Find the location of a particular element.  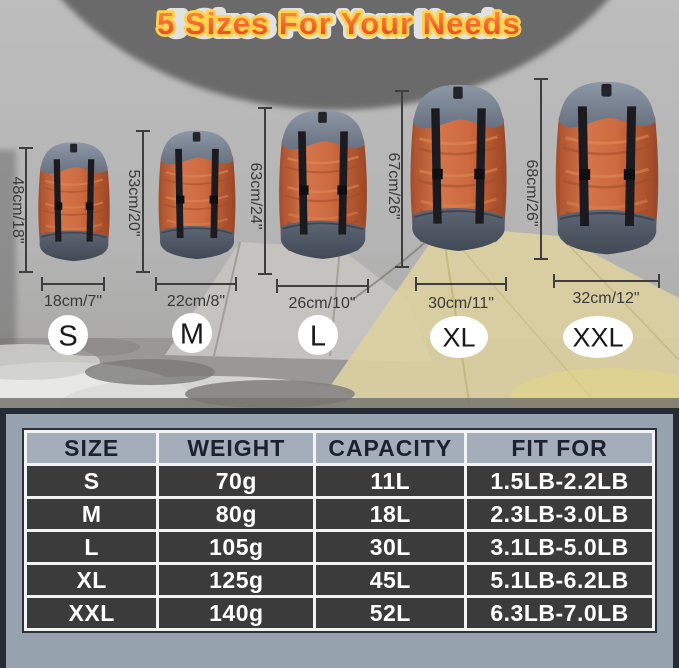

size-badge-label: S is located at coordinates (67, 336).